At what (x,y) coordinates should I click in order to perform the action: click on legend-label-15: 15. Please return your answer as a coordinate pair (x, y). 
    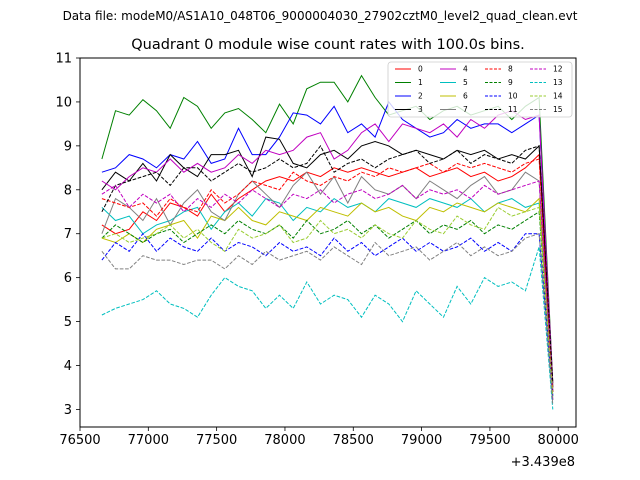
    Looking at the image, I should click on (558, 109).